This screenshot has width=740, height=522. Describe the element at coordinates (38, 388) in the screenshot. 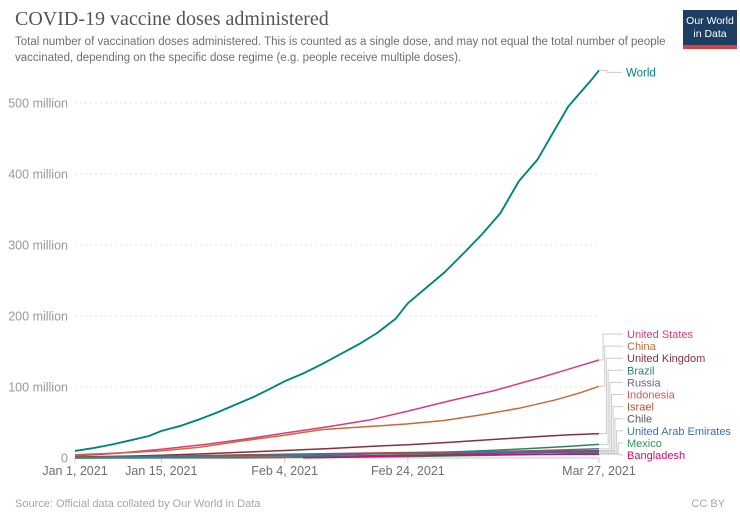

I see `y-axis-tick-label: 100 million` at that location.